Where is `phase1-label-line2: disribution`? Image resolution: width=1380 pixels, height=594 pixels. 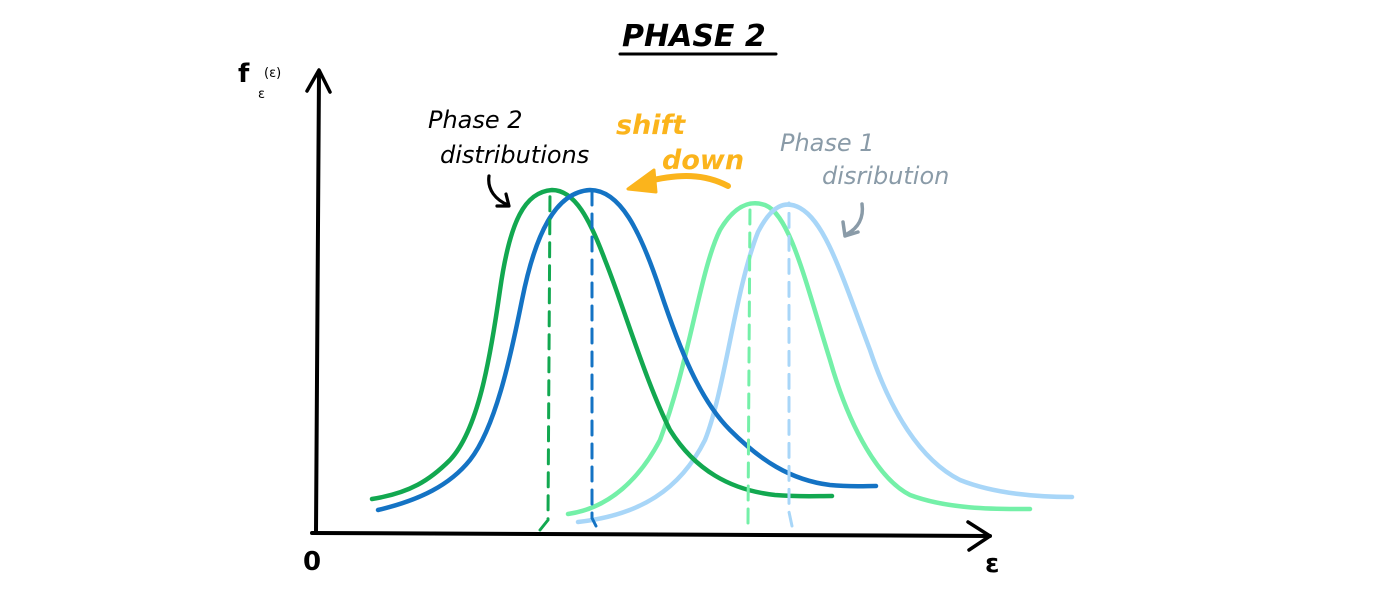 phase1-label-line2: disribution is located at coordinates (885, 176).